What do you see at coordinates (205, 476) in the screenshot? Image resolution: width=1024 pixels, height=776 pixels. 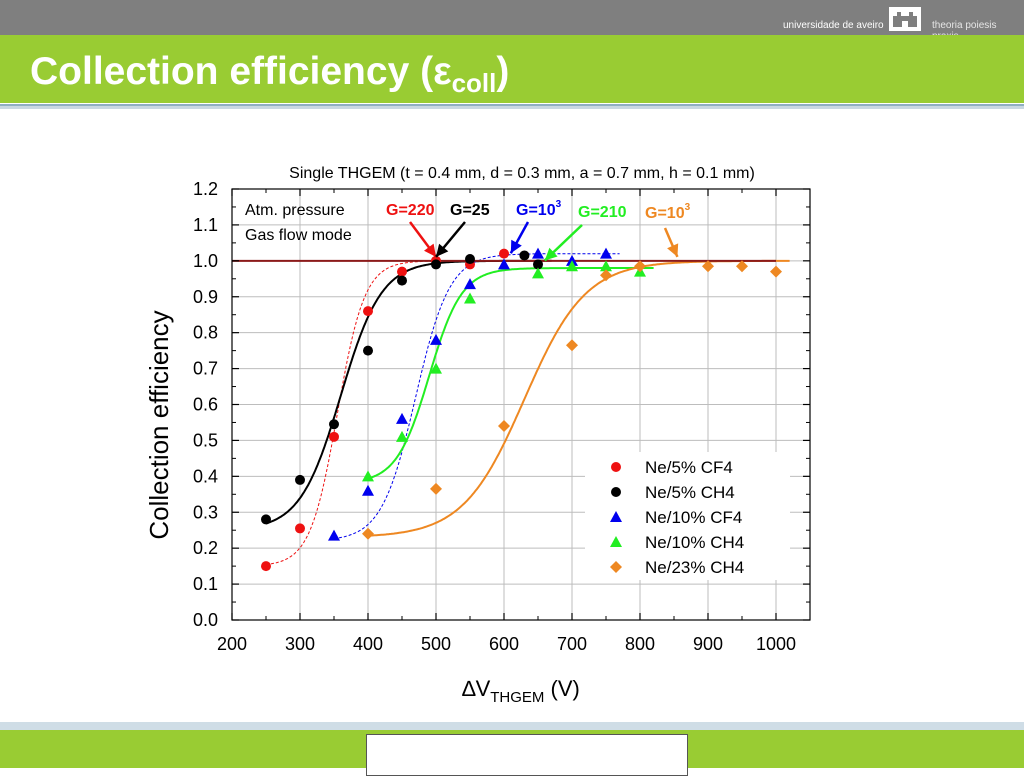 I see `y-tick-label: 0.4` at bounding box center [205, 476].